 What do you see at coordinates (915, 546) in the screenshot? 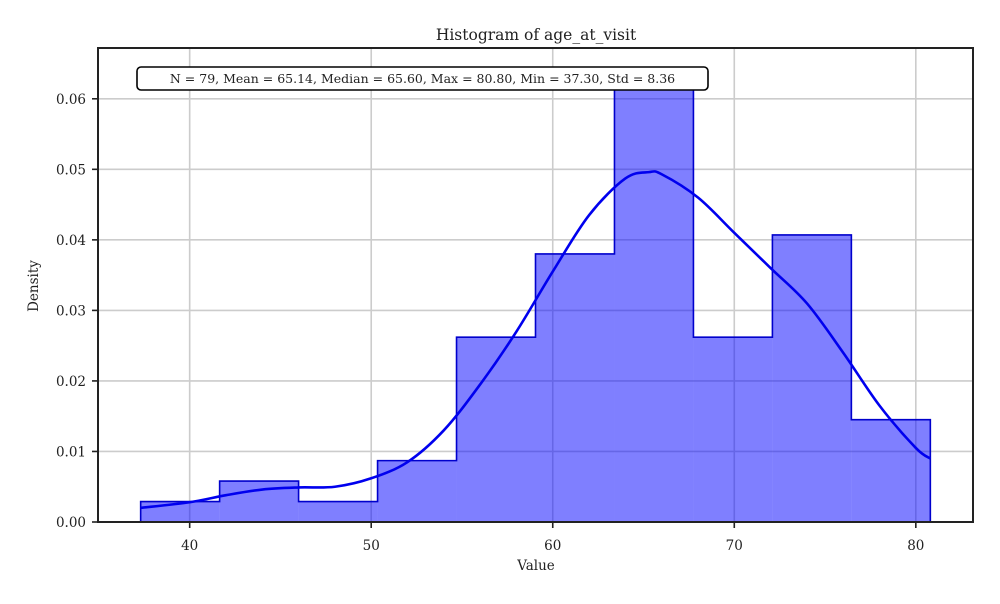
I see `x-tick-label: 80` at bounding box center [915, 546].